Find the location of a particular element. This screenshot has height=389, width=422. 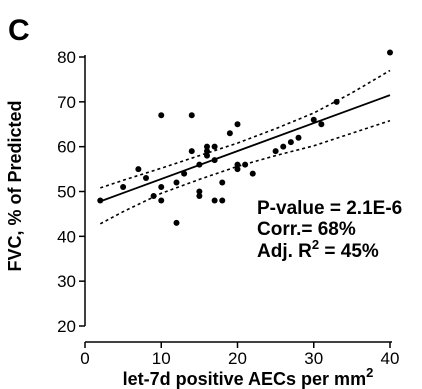

x-axis-title-text: let-7d positive AECs per mm is located at coordinates (244, 379).